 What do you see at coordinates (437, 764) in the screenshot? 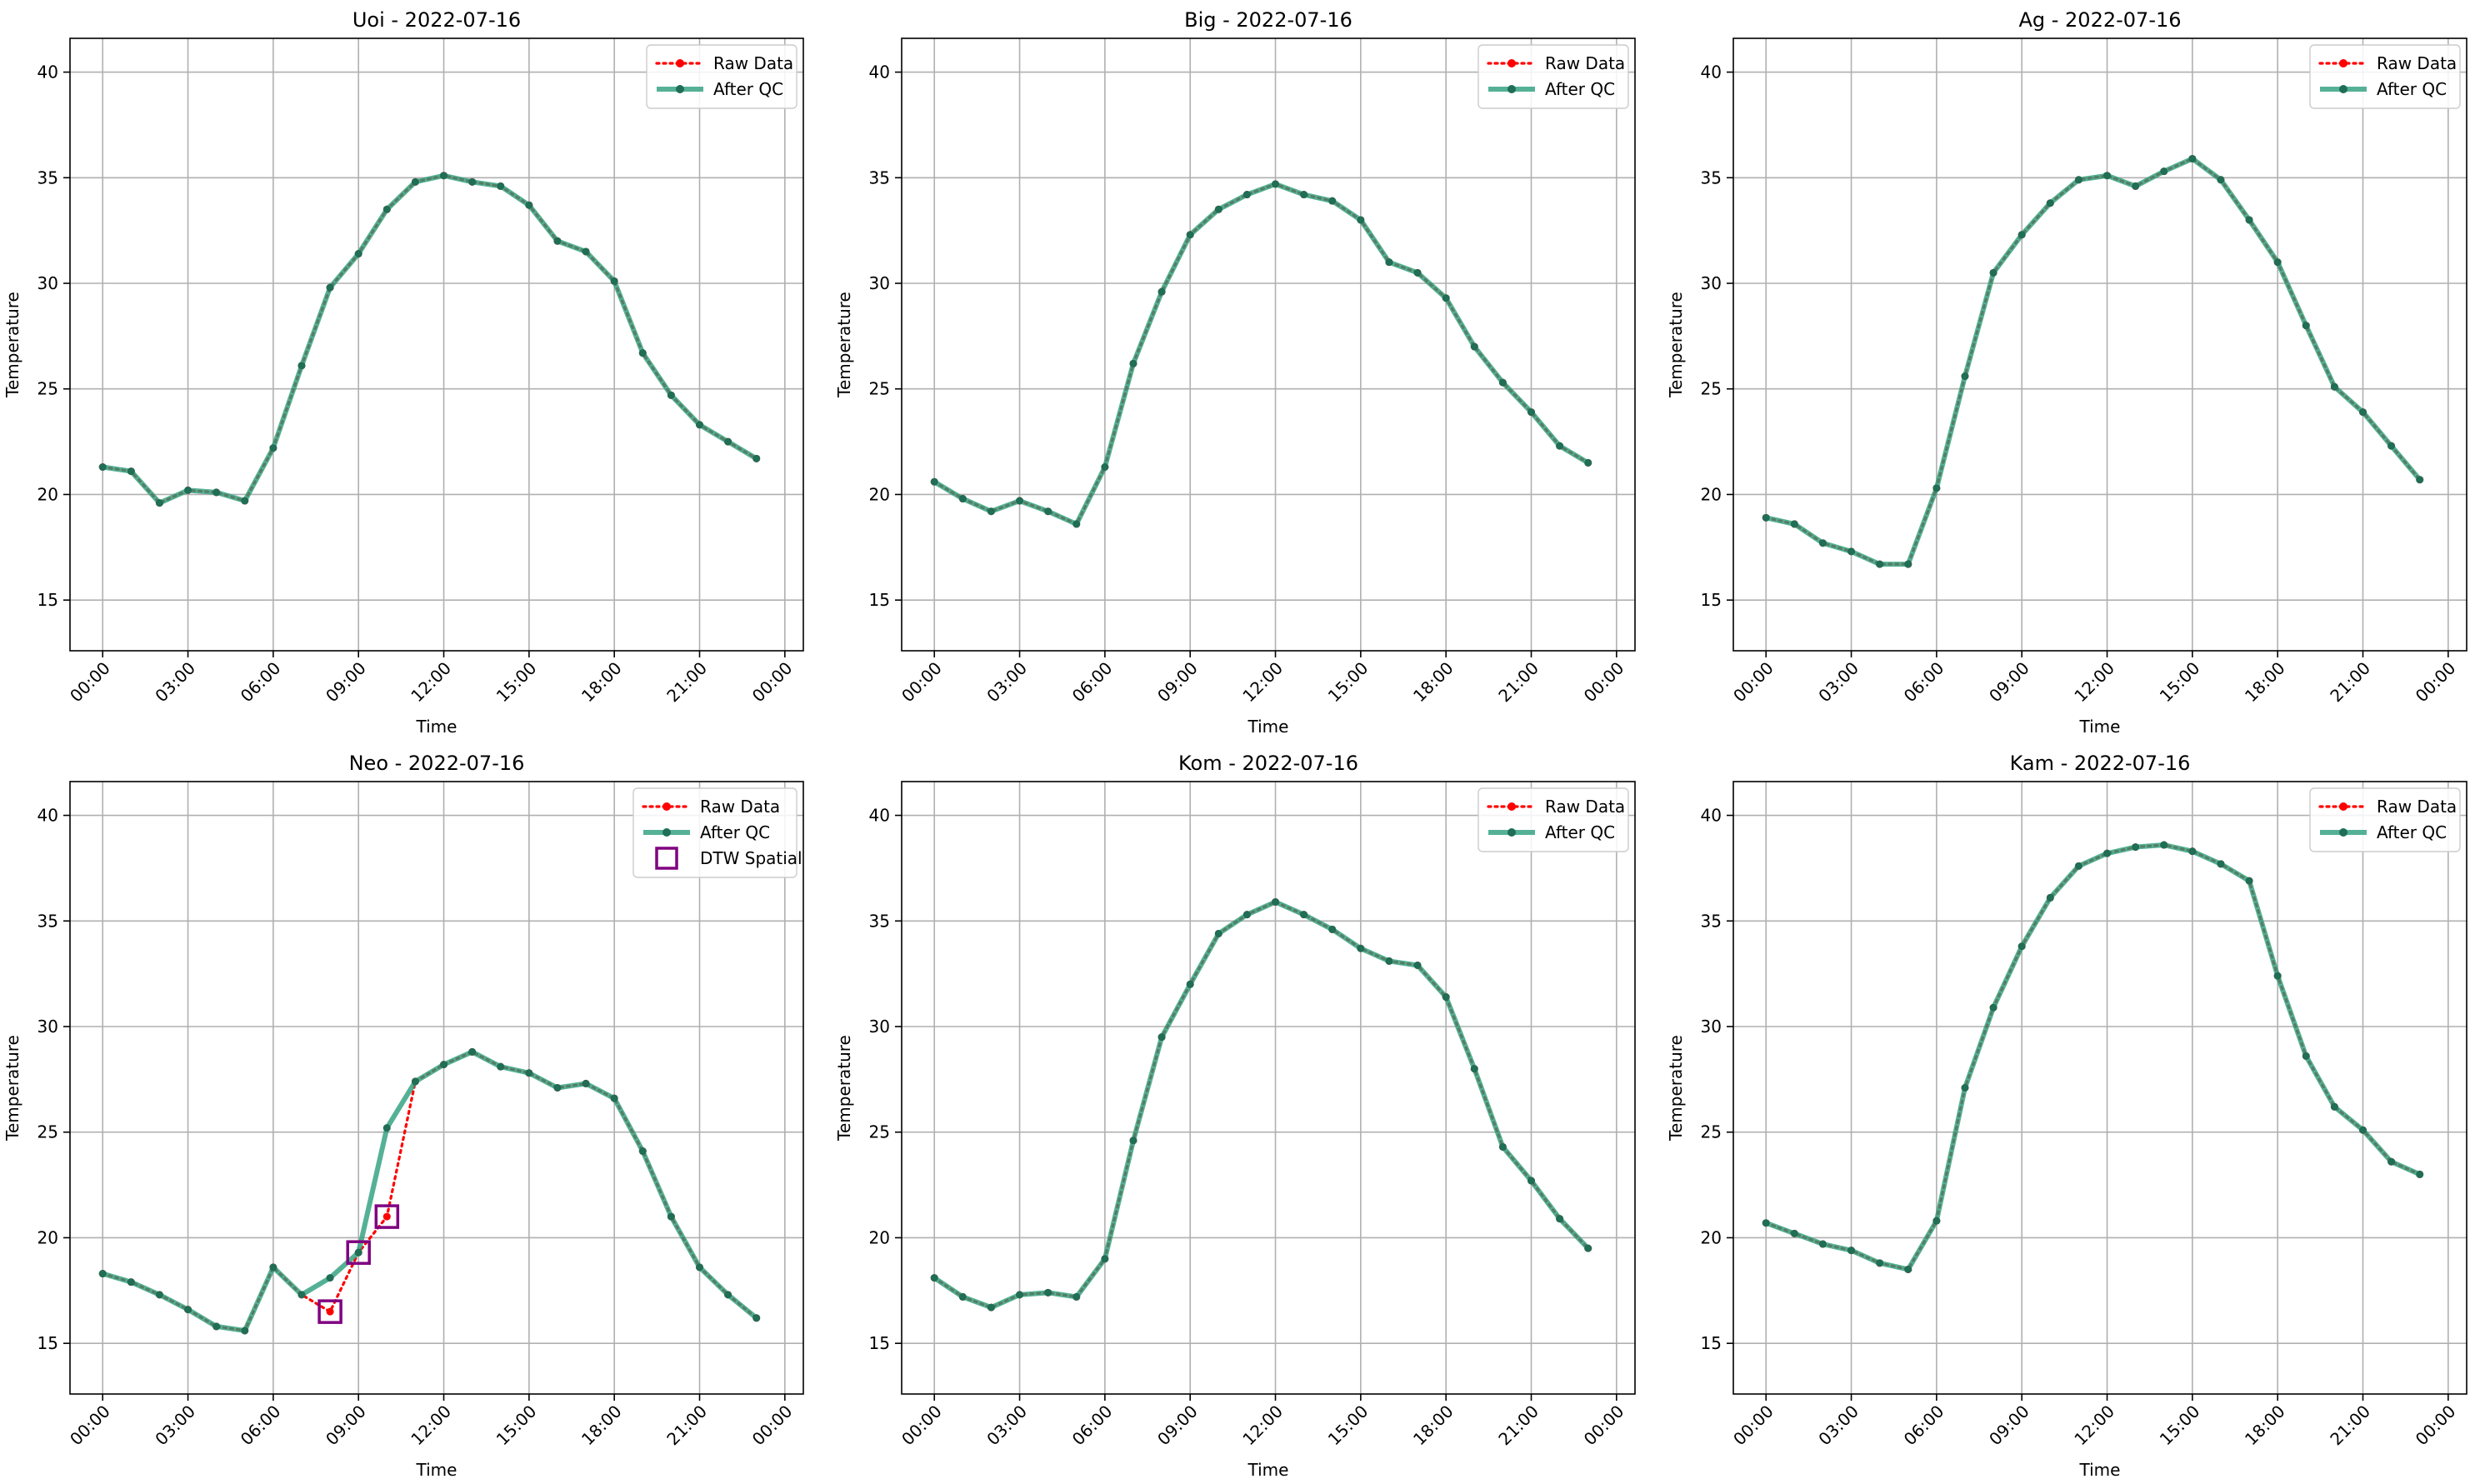
I see `chart-title: Neo - 2022-07-16` at bounding box center [437, 764].